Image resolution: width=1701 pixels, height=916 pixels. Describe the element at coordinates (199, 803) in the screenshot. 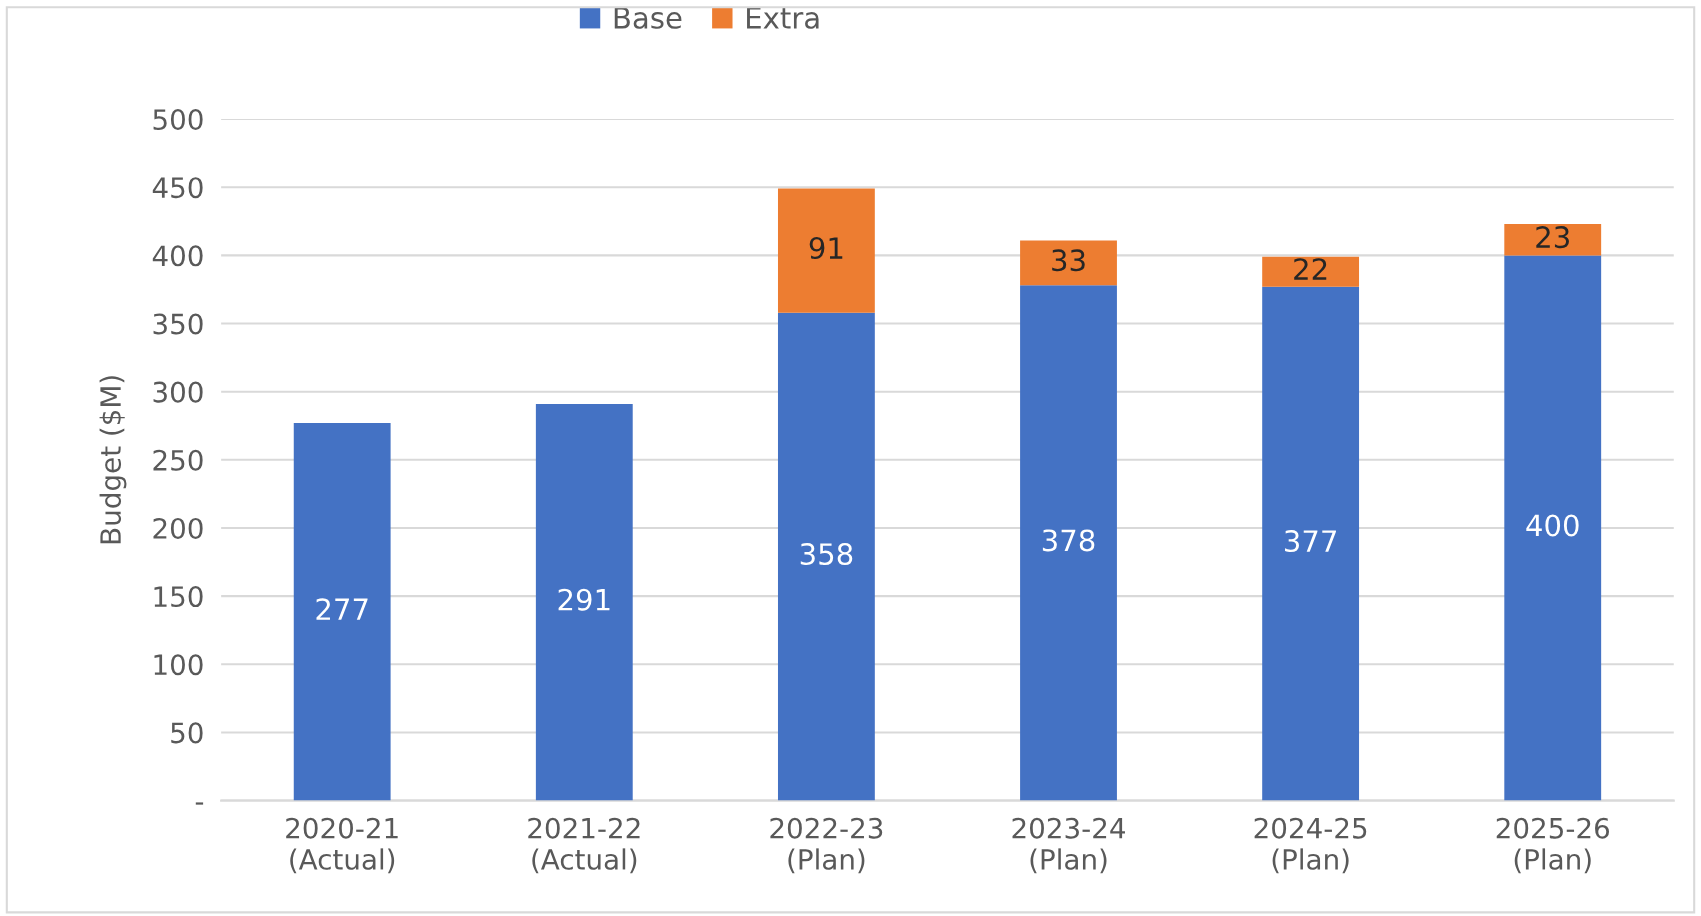

I see `y-tick-label: -` at that location.